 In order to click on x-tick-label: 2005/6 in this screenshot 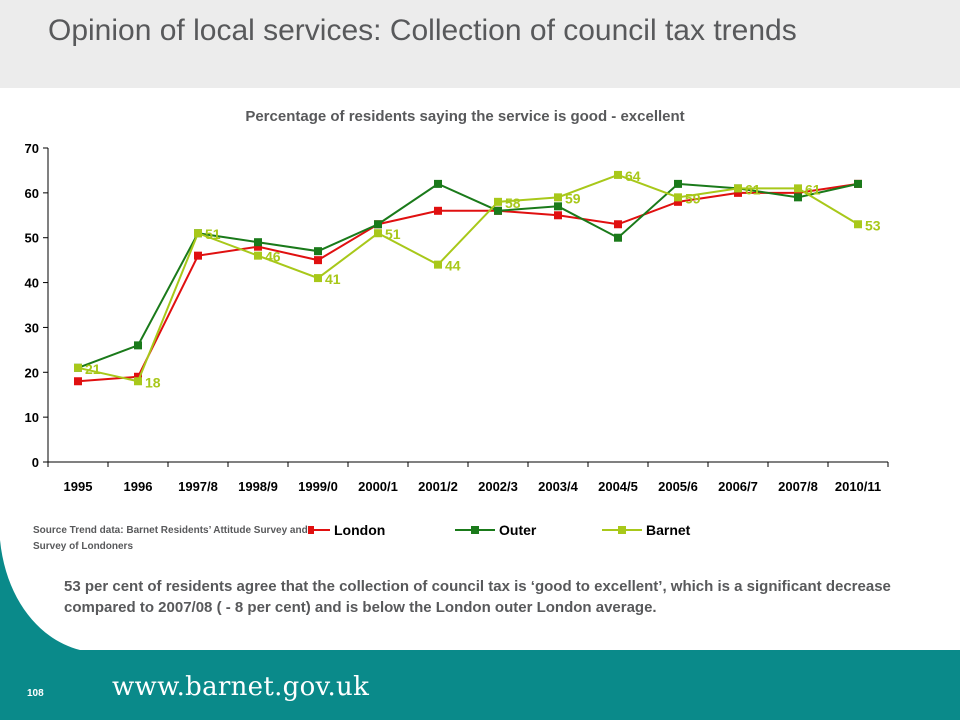, I will do `click(678, 486)`.